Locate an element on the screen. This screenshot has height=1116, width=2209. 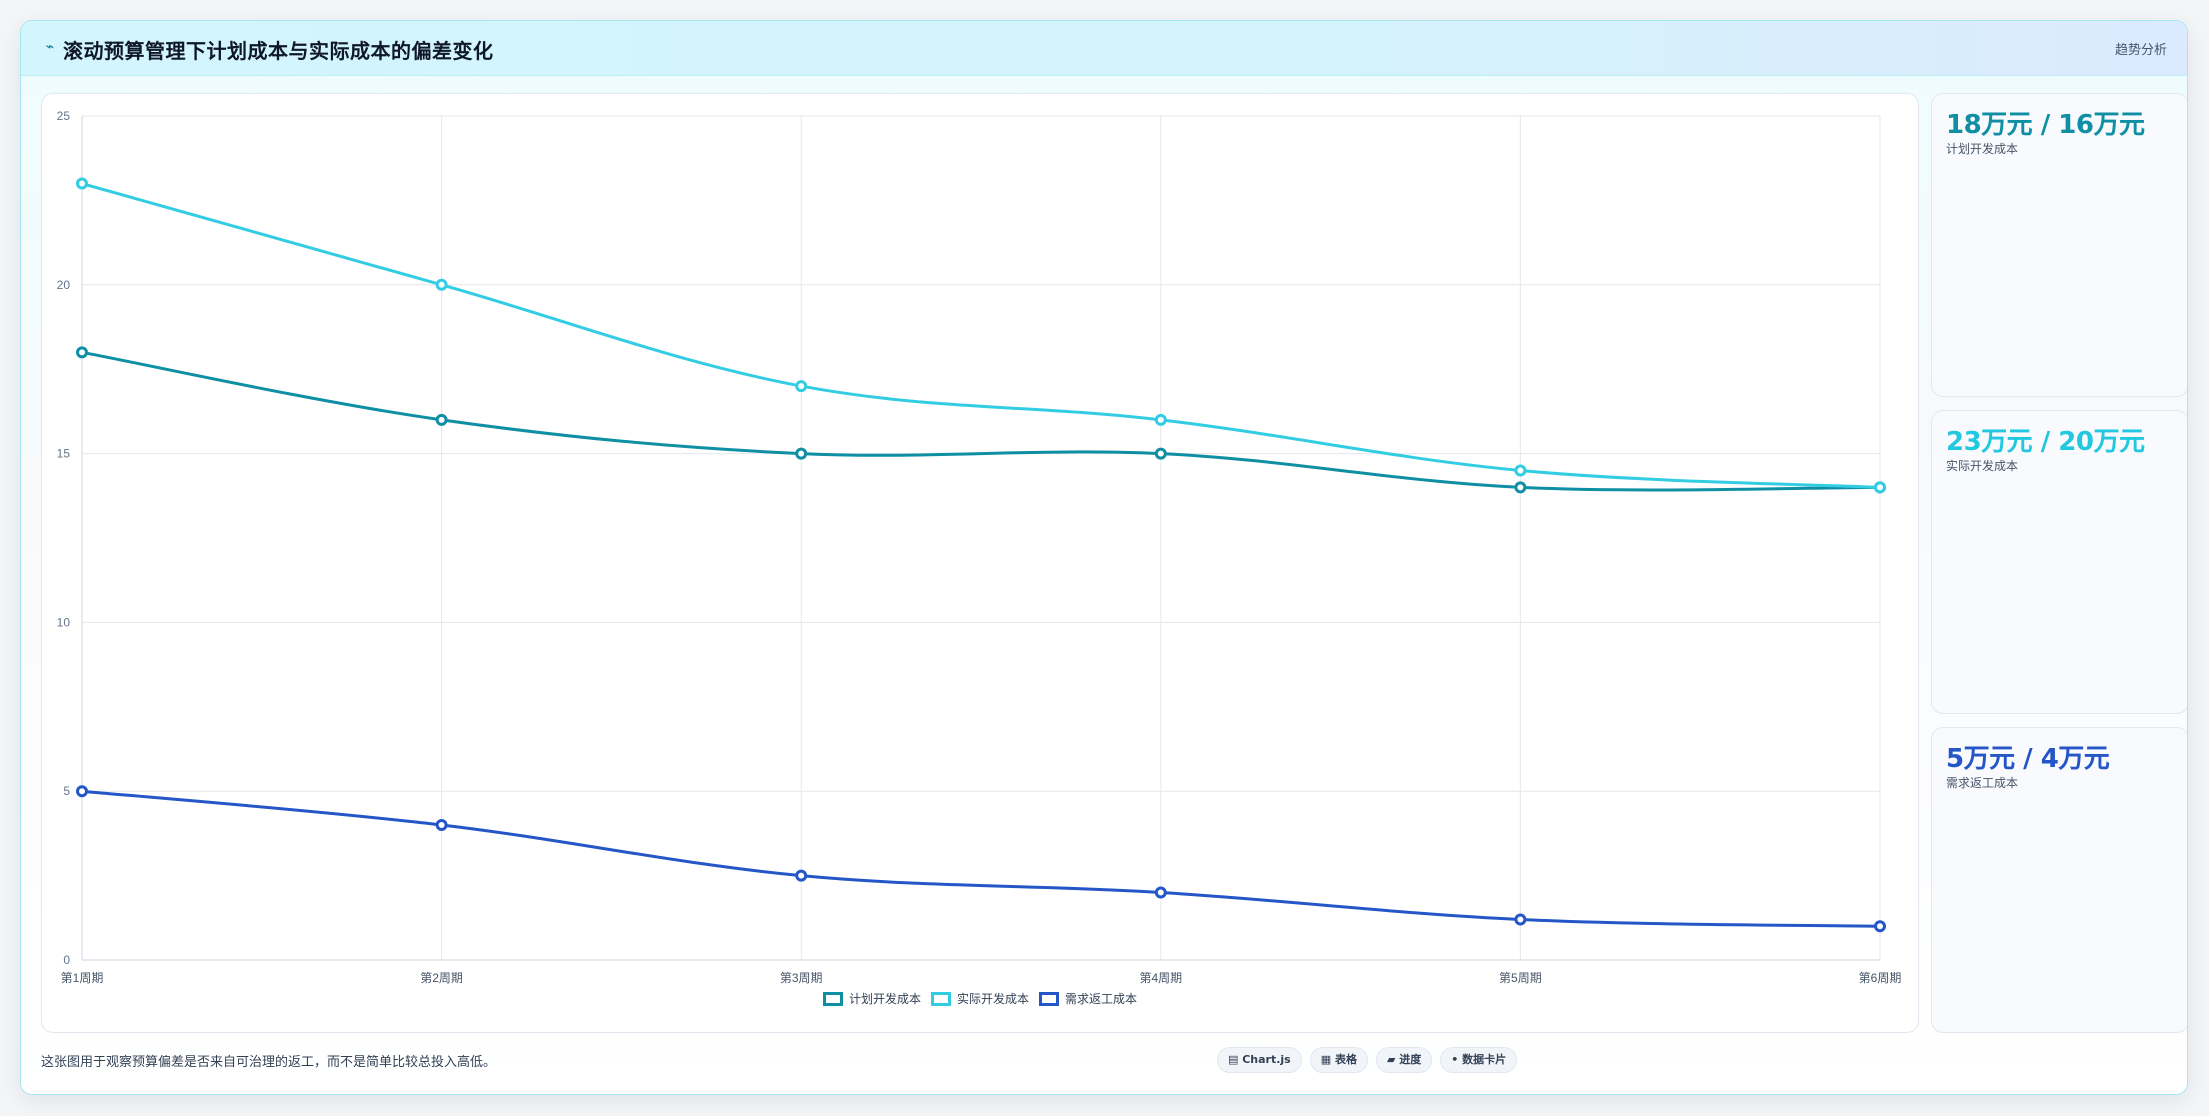
trend-analysis-tag: 趋势分析 is located at coordinates (2140, 50).